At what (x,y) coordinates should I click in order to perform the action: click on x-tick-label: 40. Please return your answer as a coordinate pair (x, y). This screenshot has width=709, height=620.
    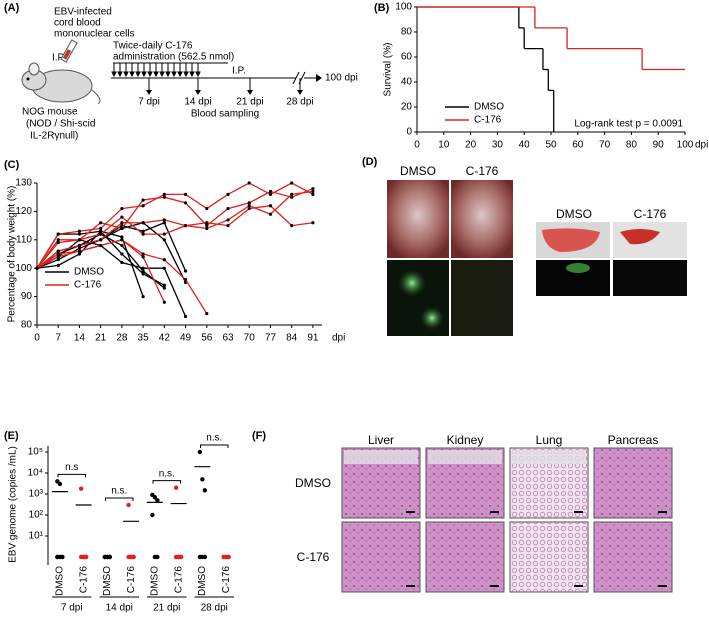
    Looking at the image, I should click on (525, 145).